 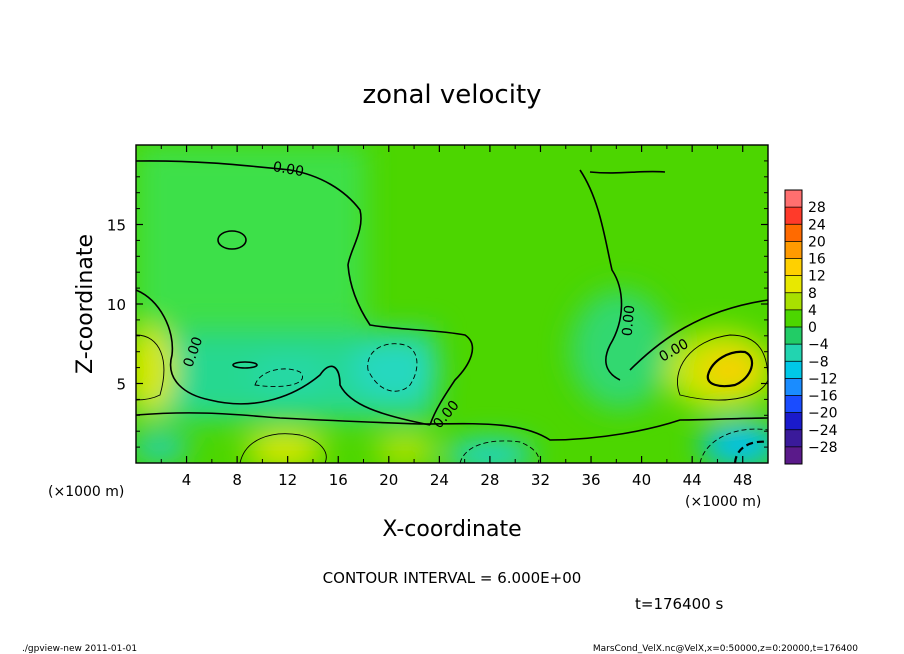 I want to click on contours-positive, so click(x=452, y=398).